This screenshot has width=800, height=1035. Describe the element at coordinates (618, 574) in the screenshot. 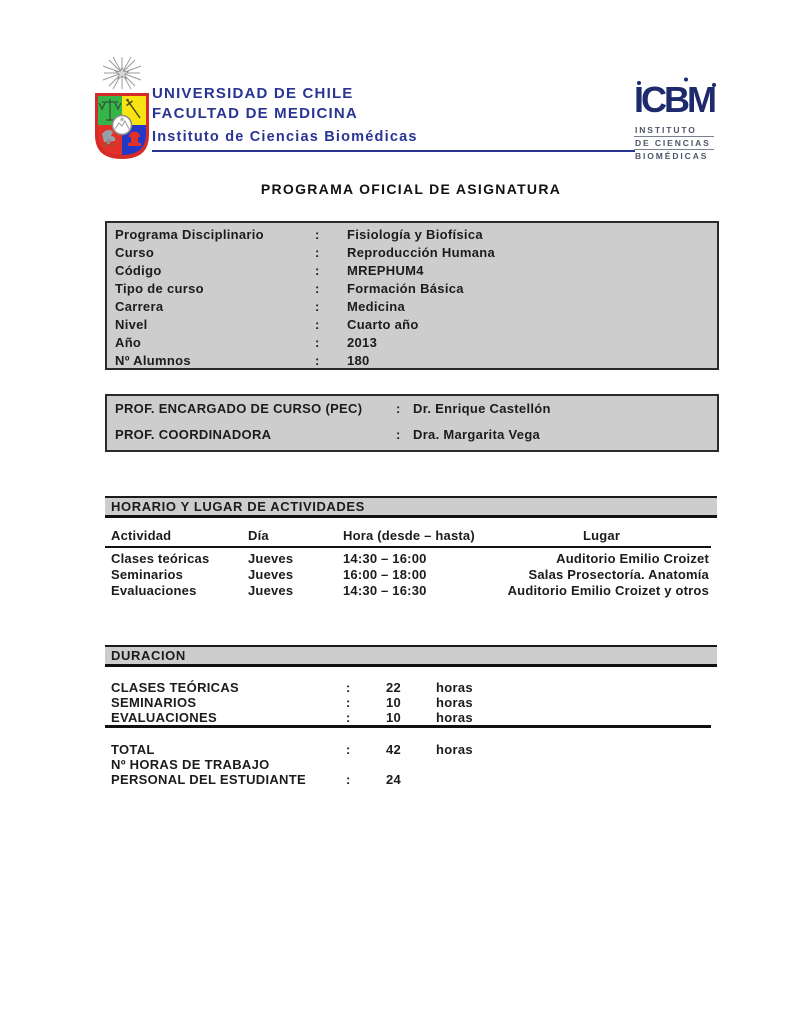

I see `schedule-lugar: Salas Prosectoría. Anatomía` at that location.